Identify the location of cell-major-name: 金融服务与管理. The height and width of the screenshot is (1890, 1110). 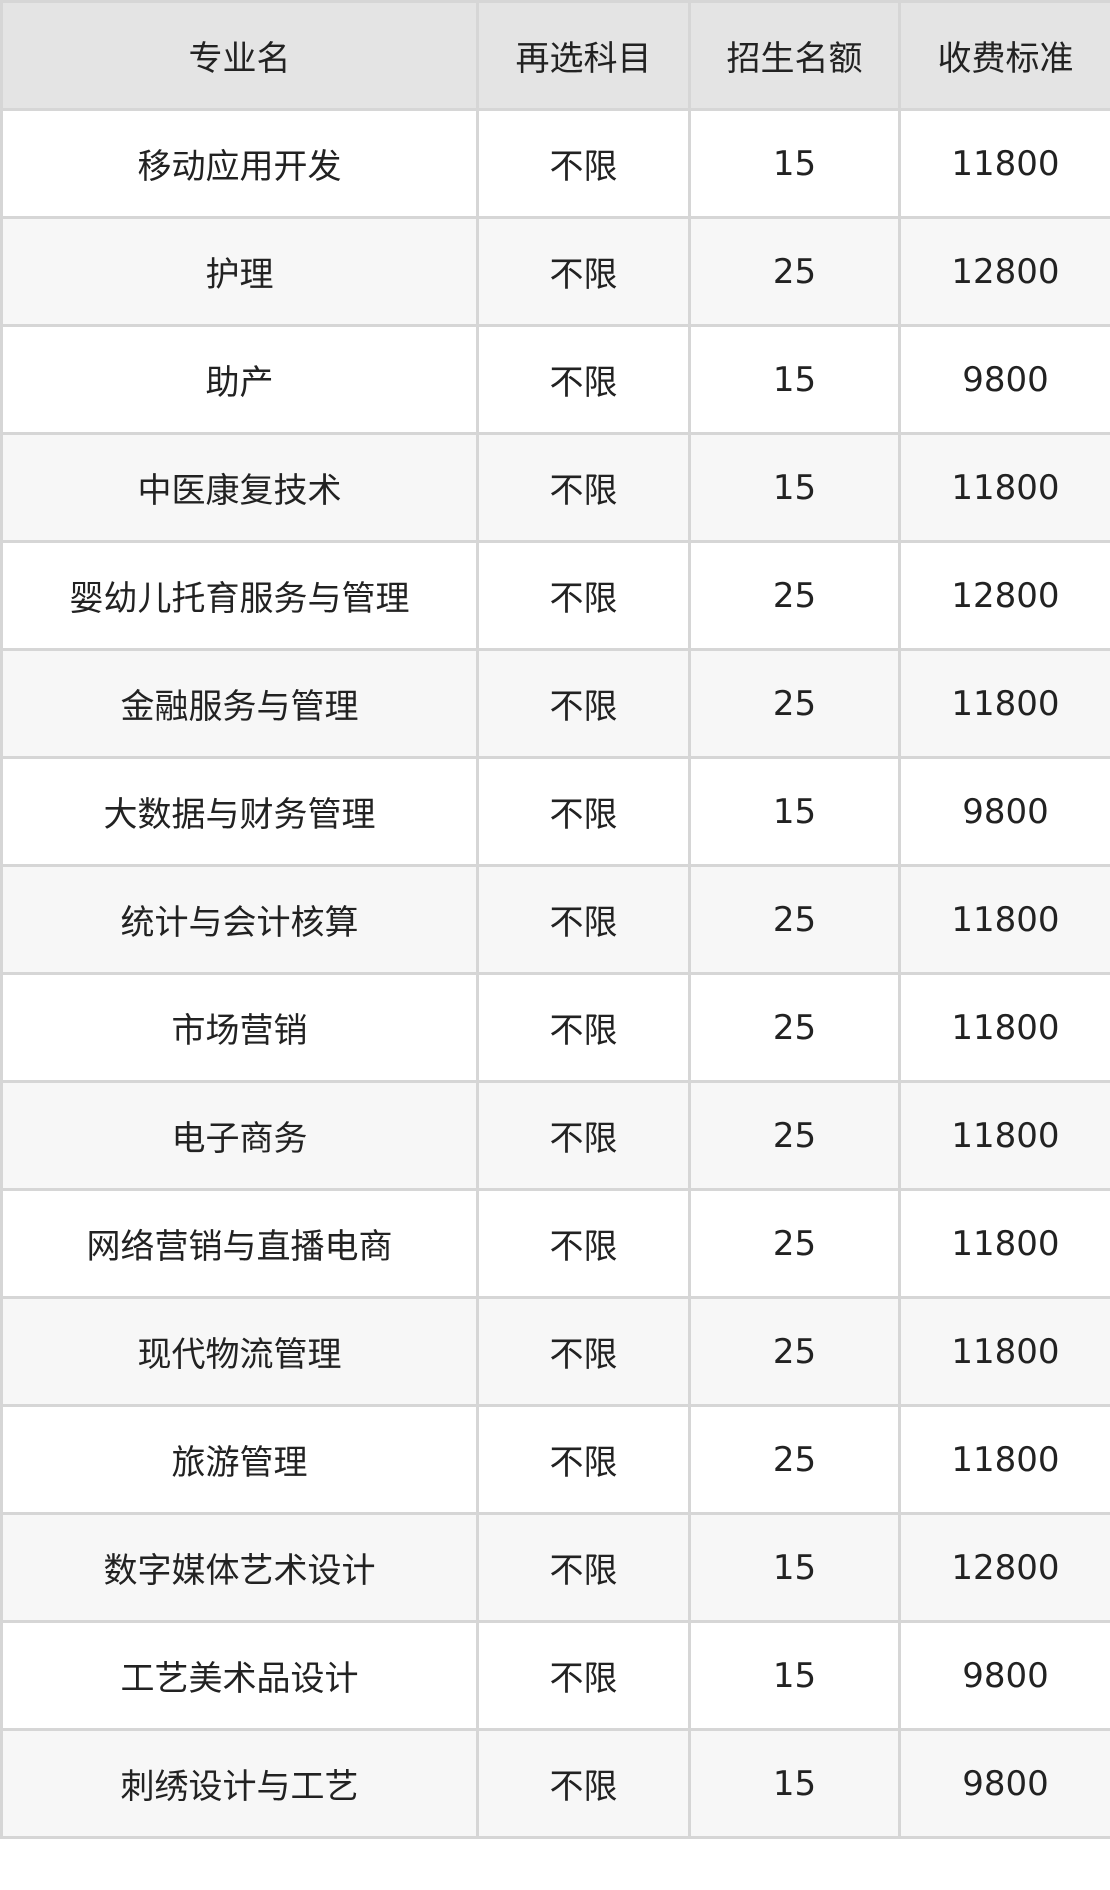
(239, 703).